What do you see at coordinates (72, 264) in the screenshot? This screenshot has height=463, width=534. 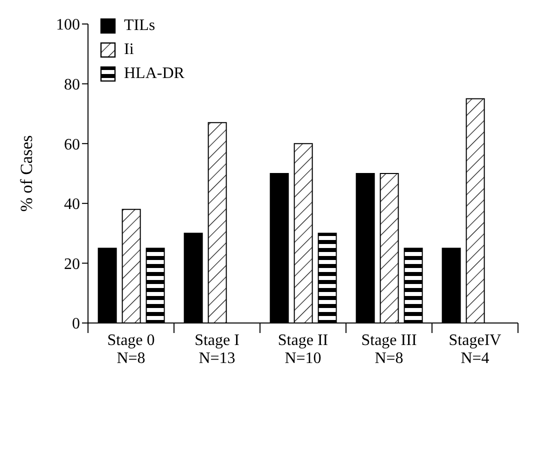 I see `y-tick-label: 20` at bounding box center [72, 264].